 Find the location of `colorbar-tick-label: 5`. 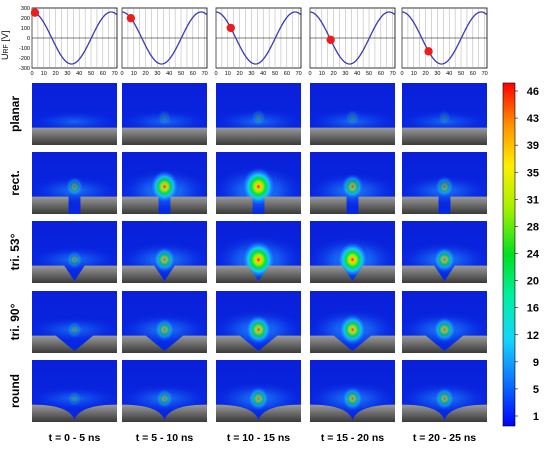

colorbar-tick-label: 5 is located at coordinates (536, 390).